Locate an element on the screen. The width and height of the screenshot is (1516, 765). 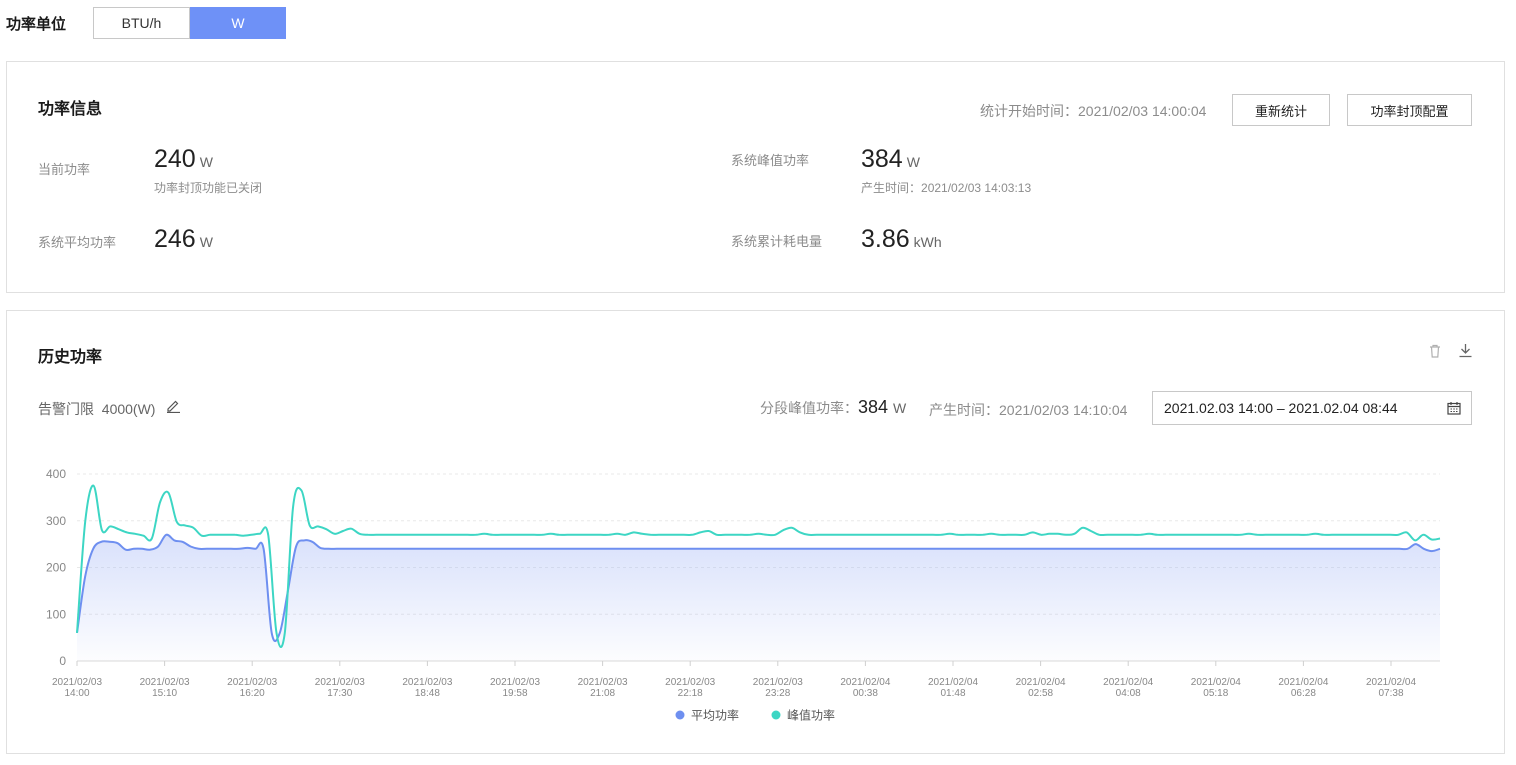
peak-power-value: 384 W is located at coordinates (890, 159).